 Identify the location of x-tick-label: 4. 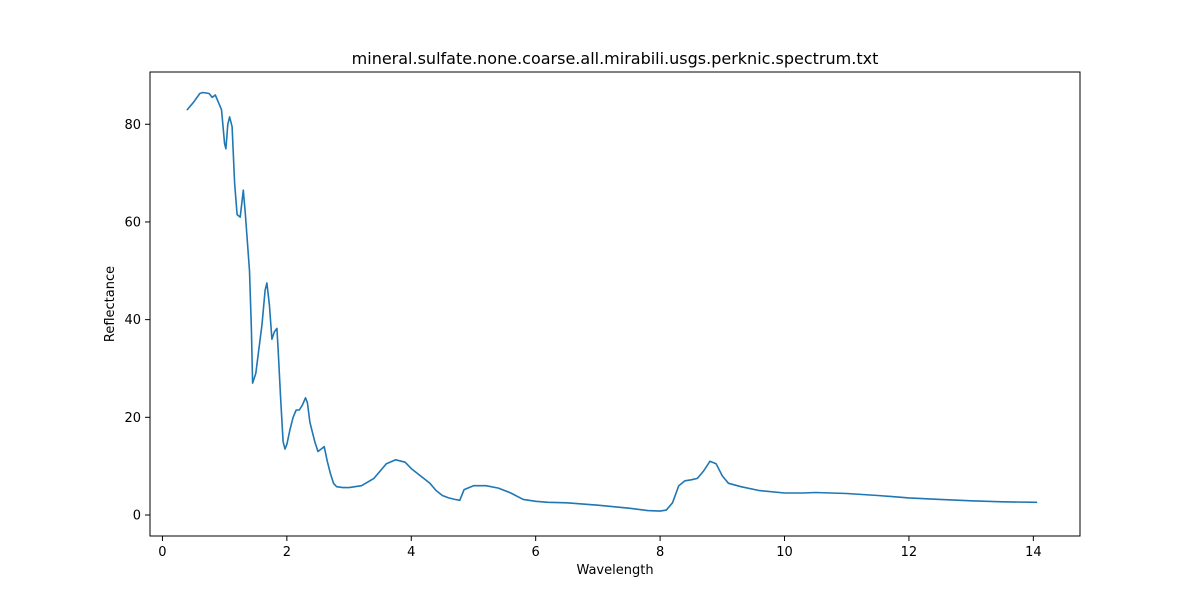
(411, 552).